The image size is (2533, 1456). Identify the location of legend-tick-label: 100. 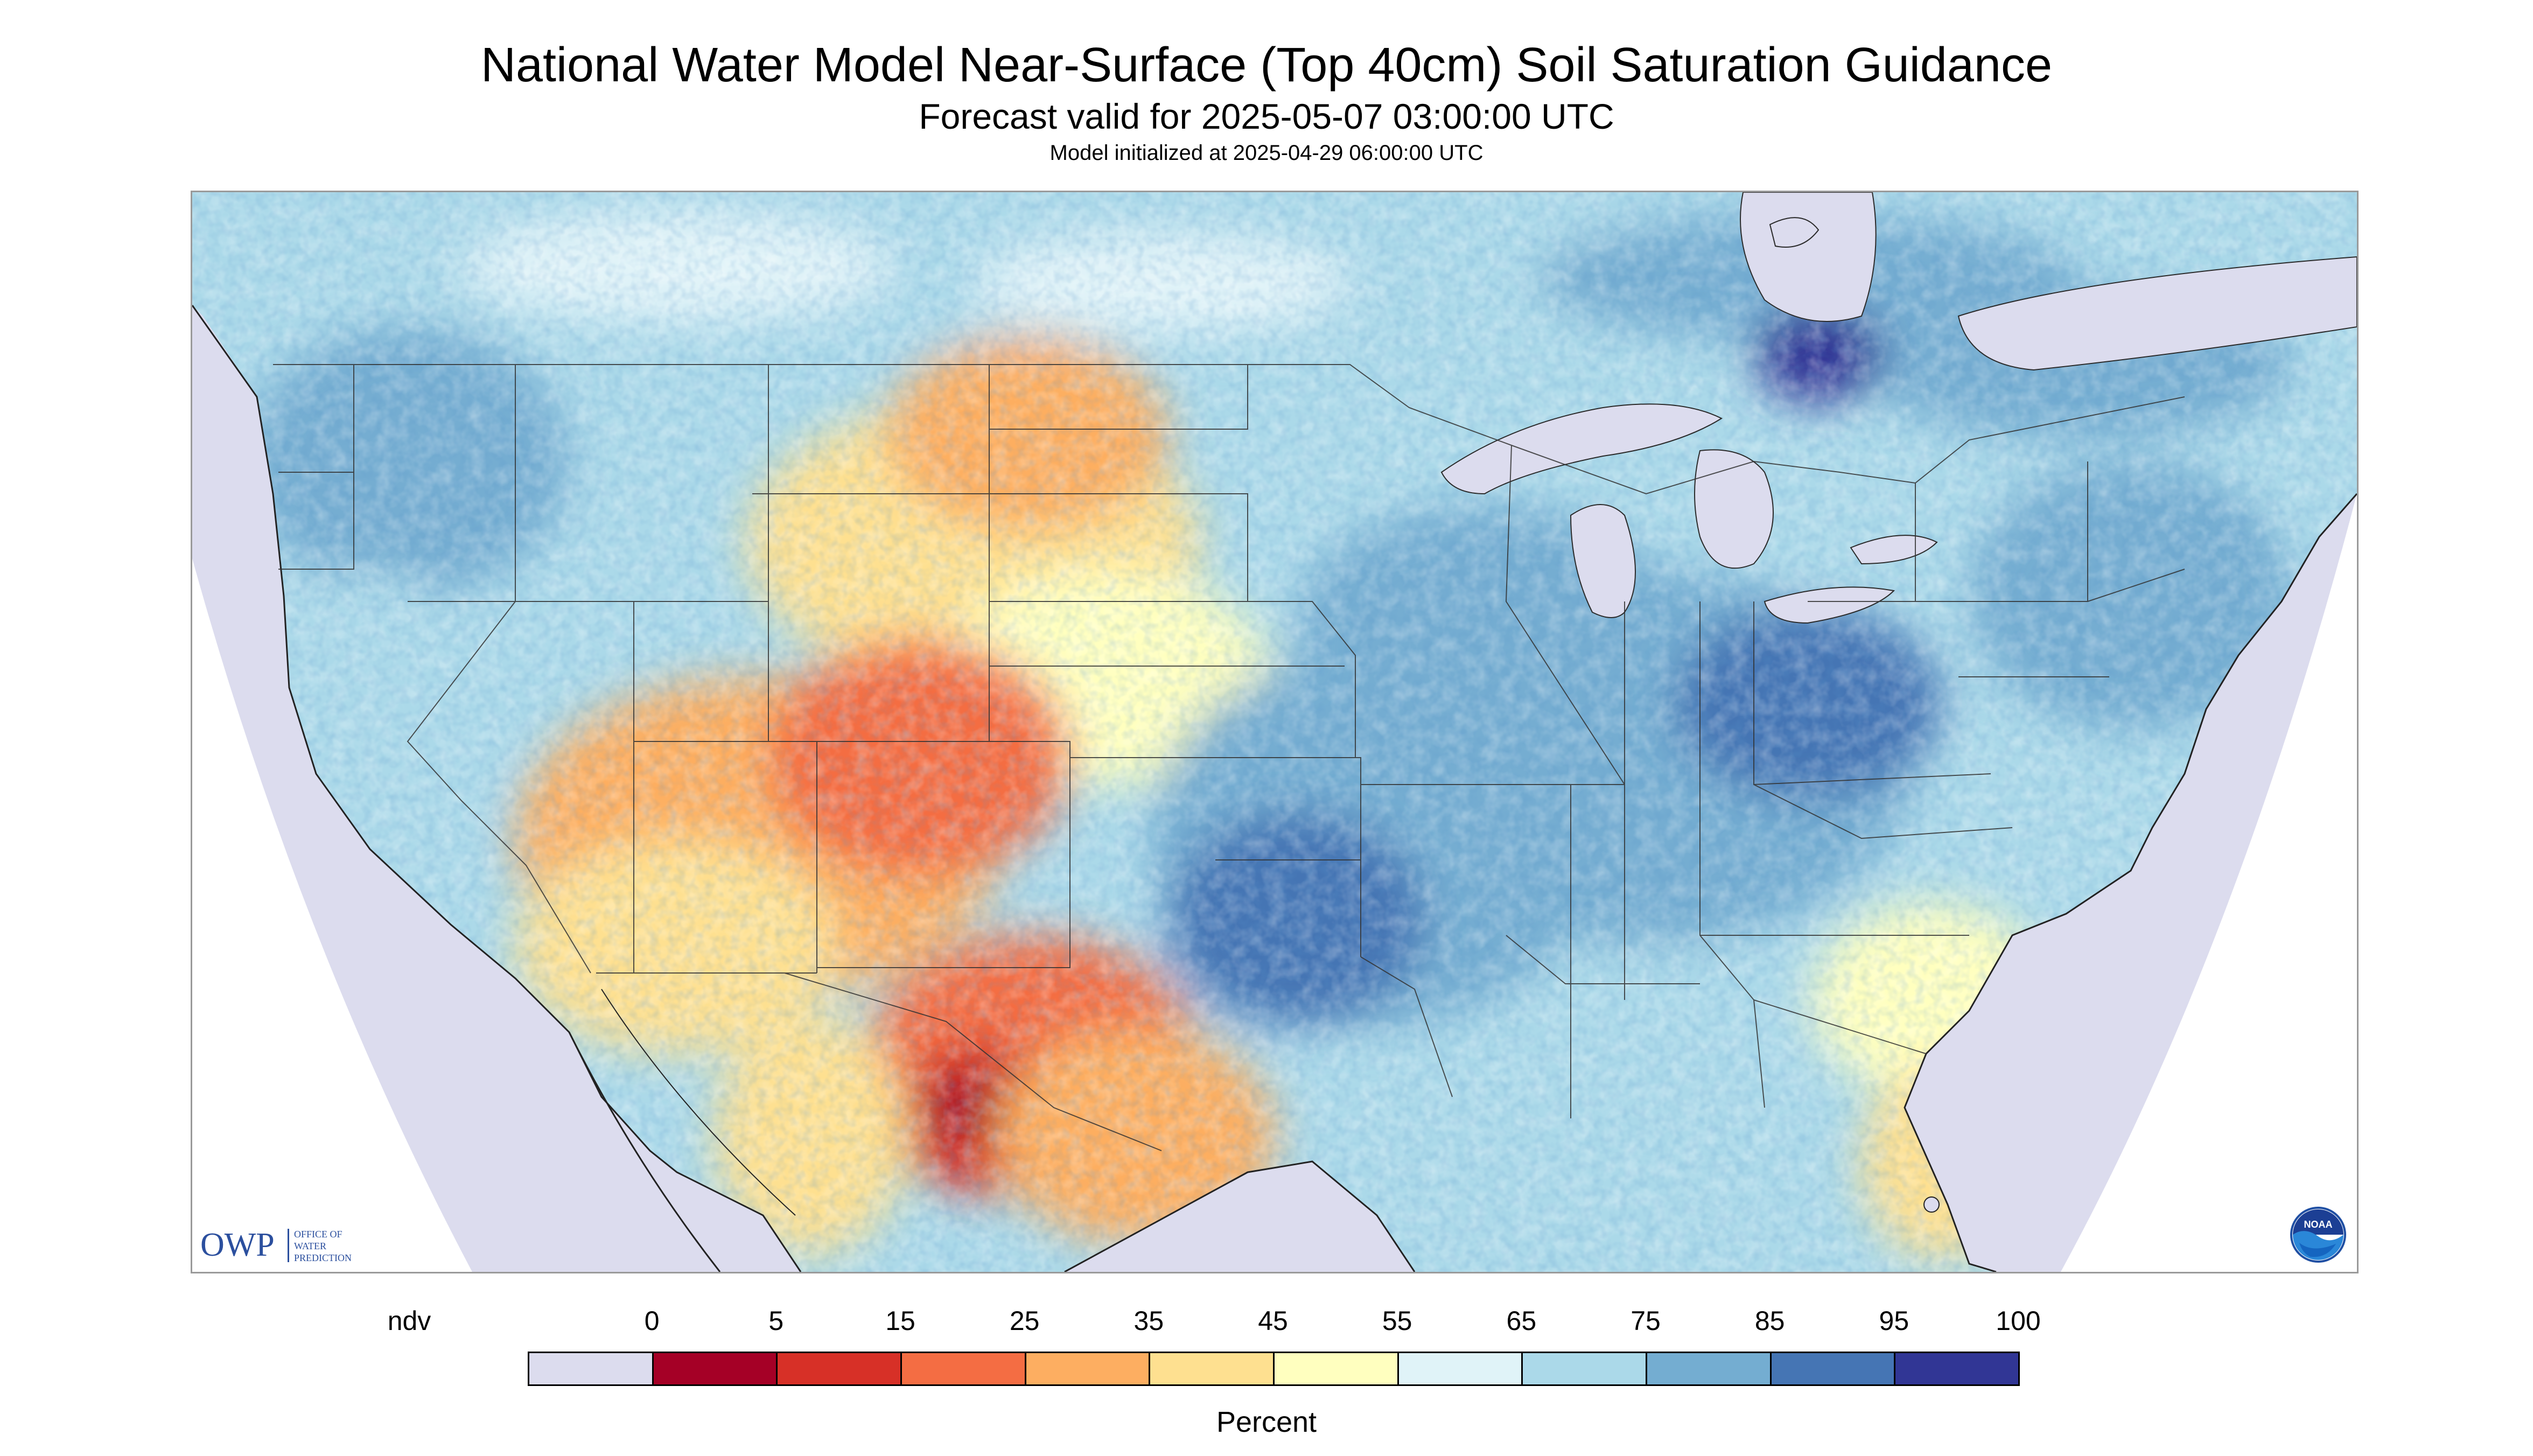
(2018, 1321).